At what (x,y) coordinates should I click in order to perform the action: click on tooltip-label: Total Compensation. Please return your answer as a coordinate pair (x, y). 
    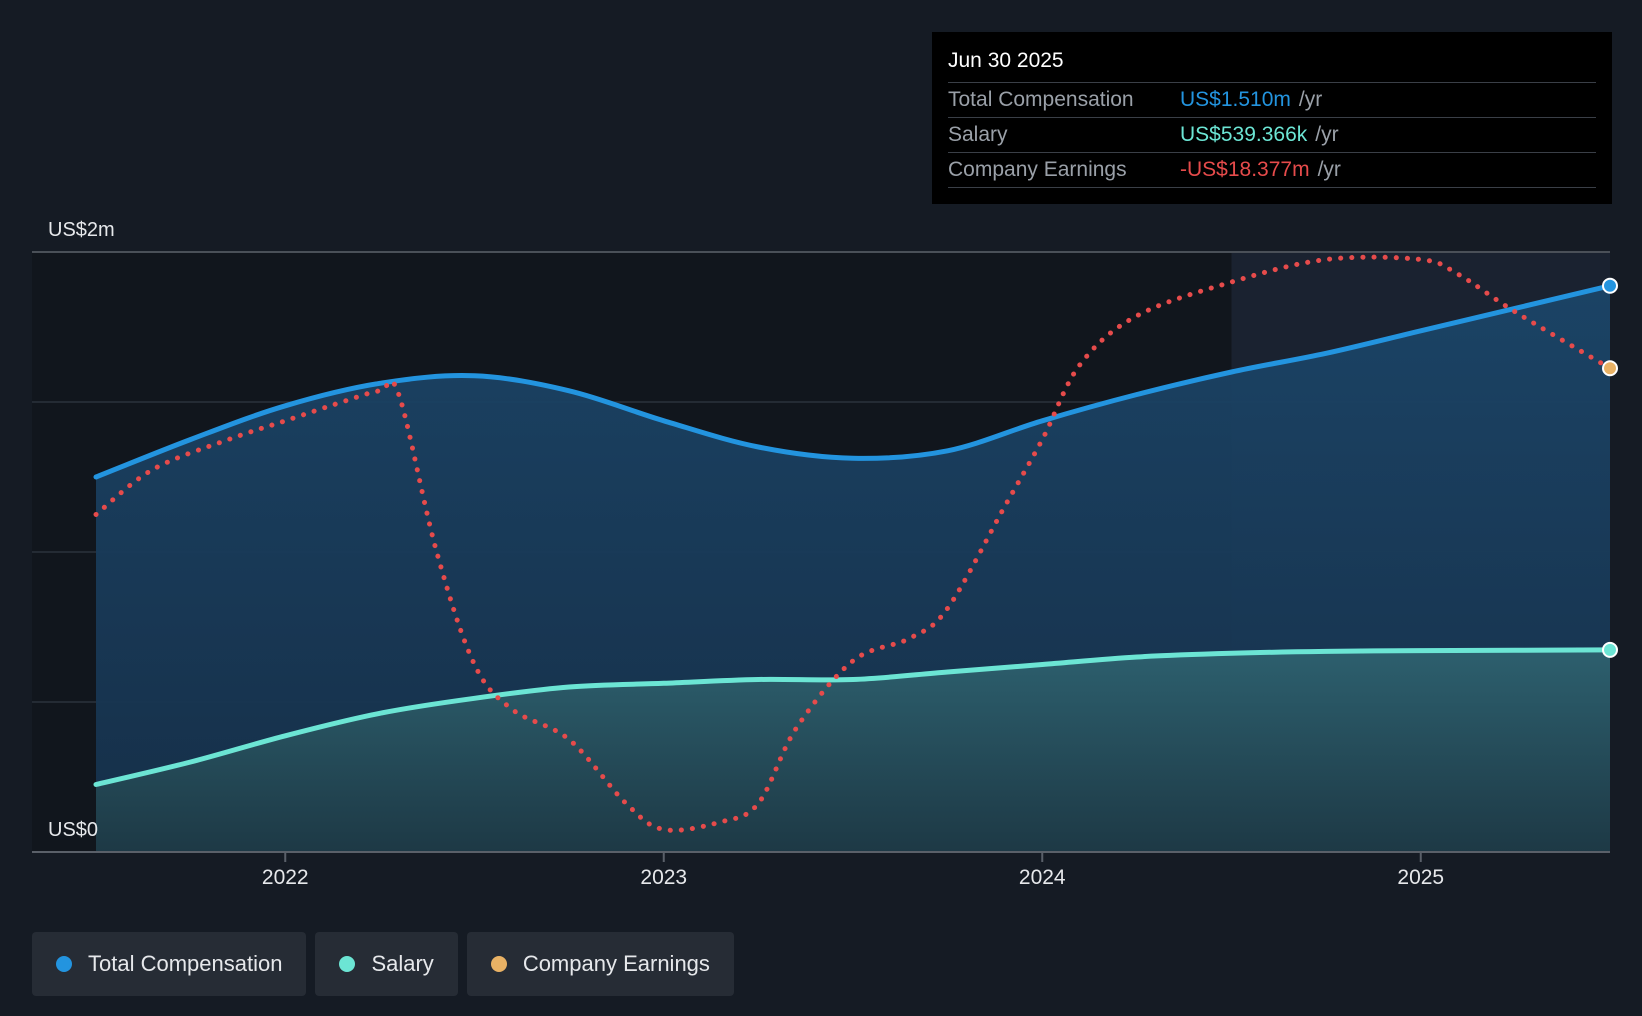
    Looking at the image, I should click on (1041, 99).